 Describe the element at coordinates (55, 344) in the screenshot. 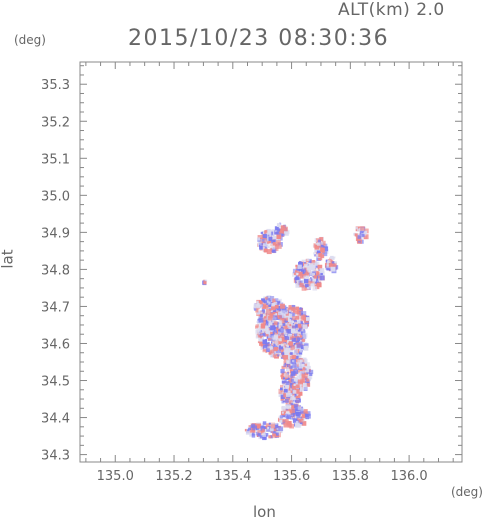

I see `y-tick-label: 34.6` at that location.